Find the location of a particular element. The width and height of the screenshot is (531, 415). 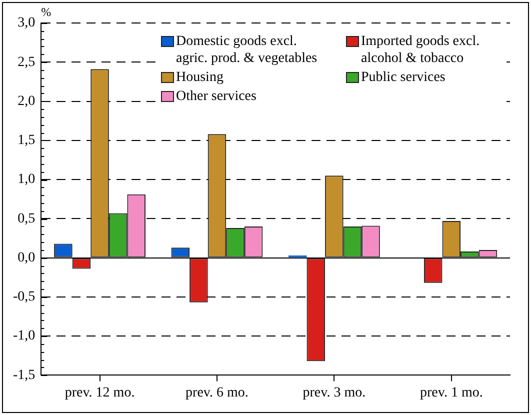

legend-label: Public services is located at coordinates (403, 77).